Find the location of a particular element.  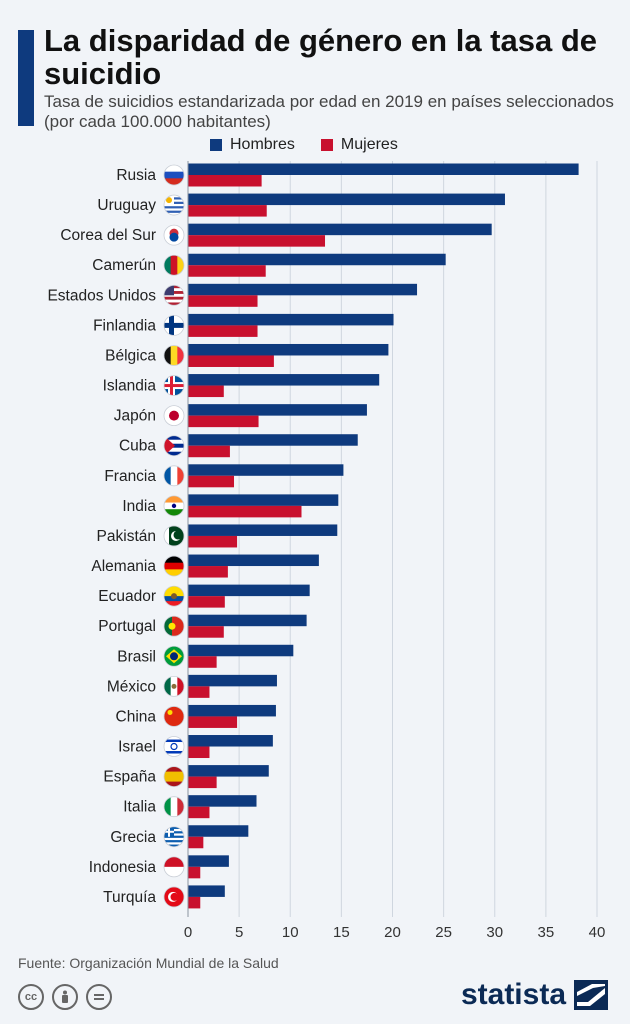

license-icons: cc is located at coordinates (65, 997).